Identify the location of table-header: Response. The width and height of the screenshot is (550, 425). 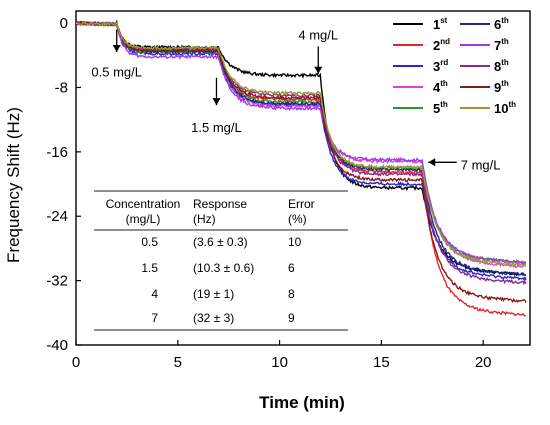
(220, 204).